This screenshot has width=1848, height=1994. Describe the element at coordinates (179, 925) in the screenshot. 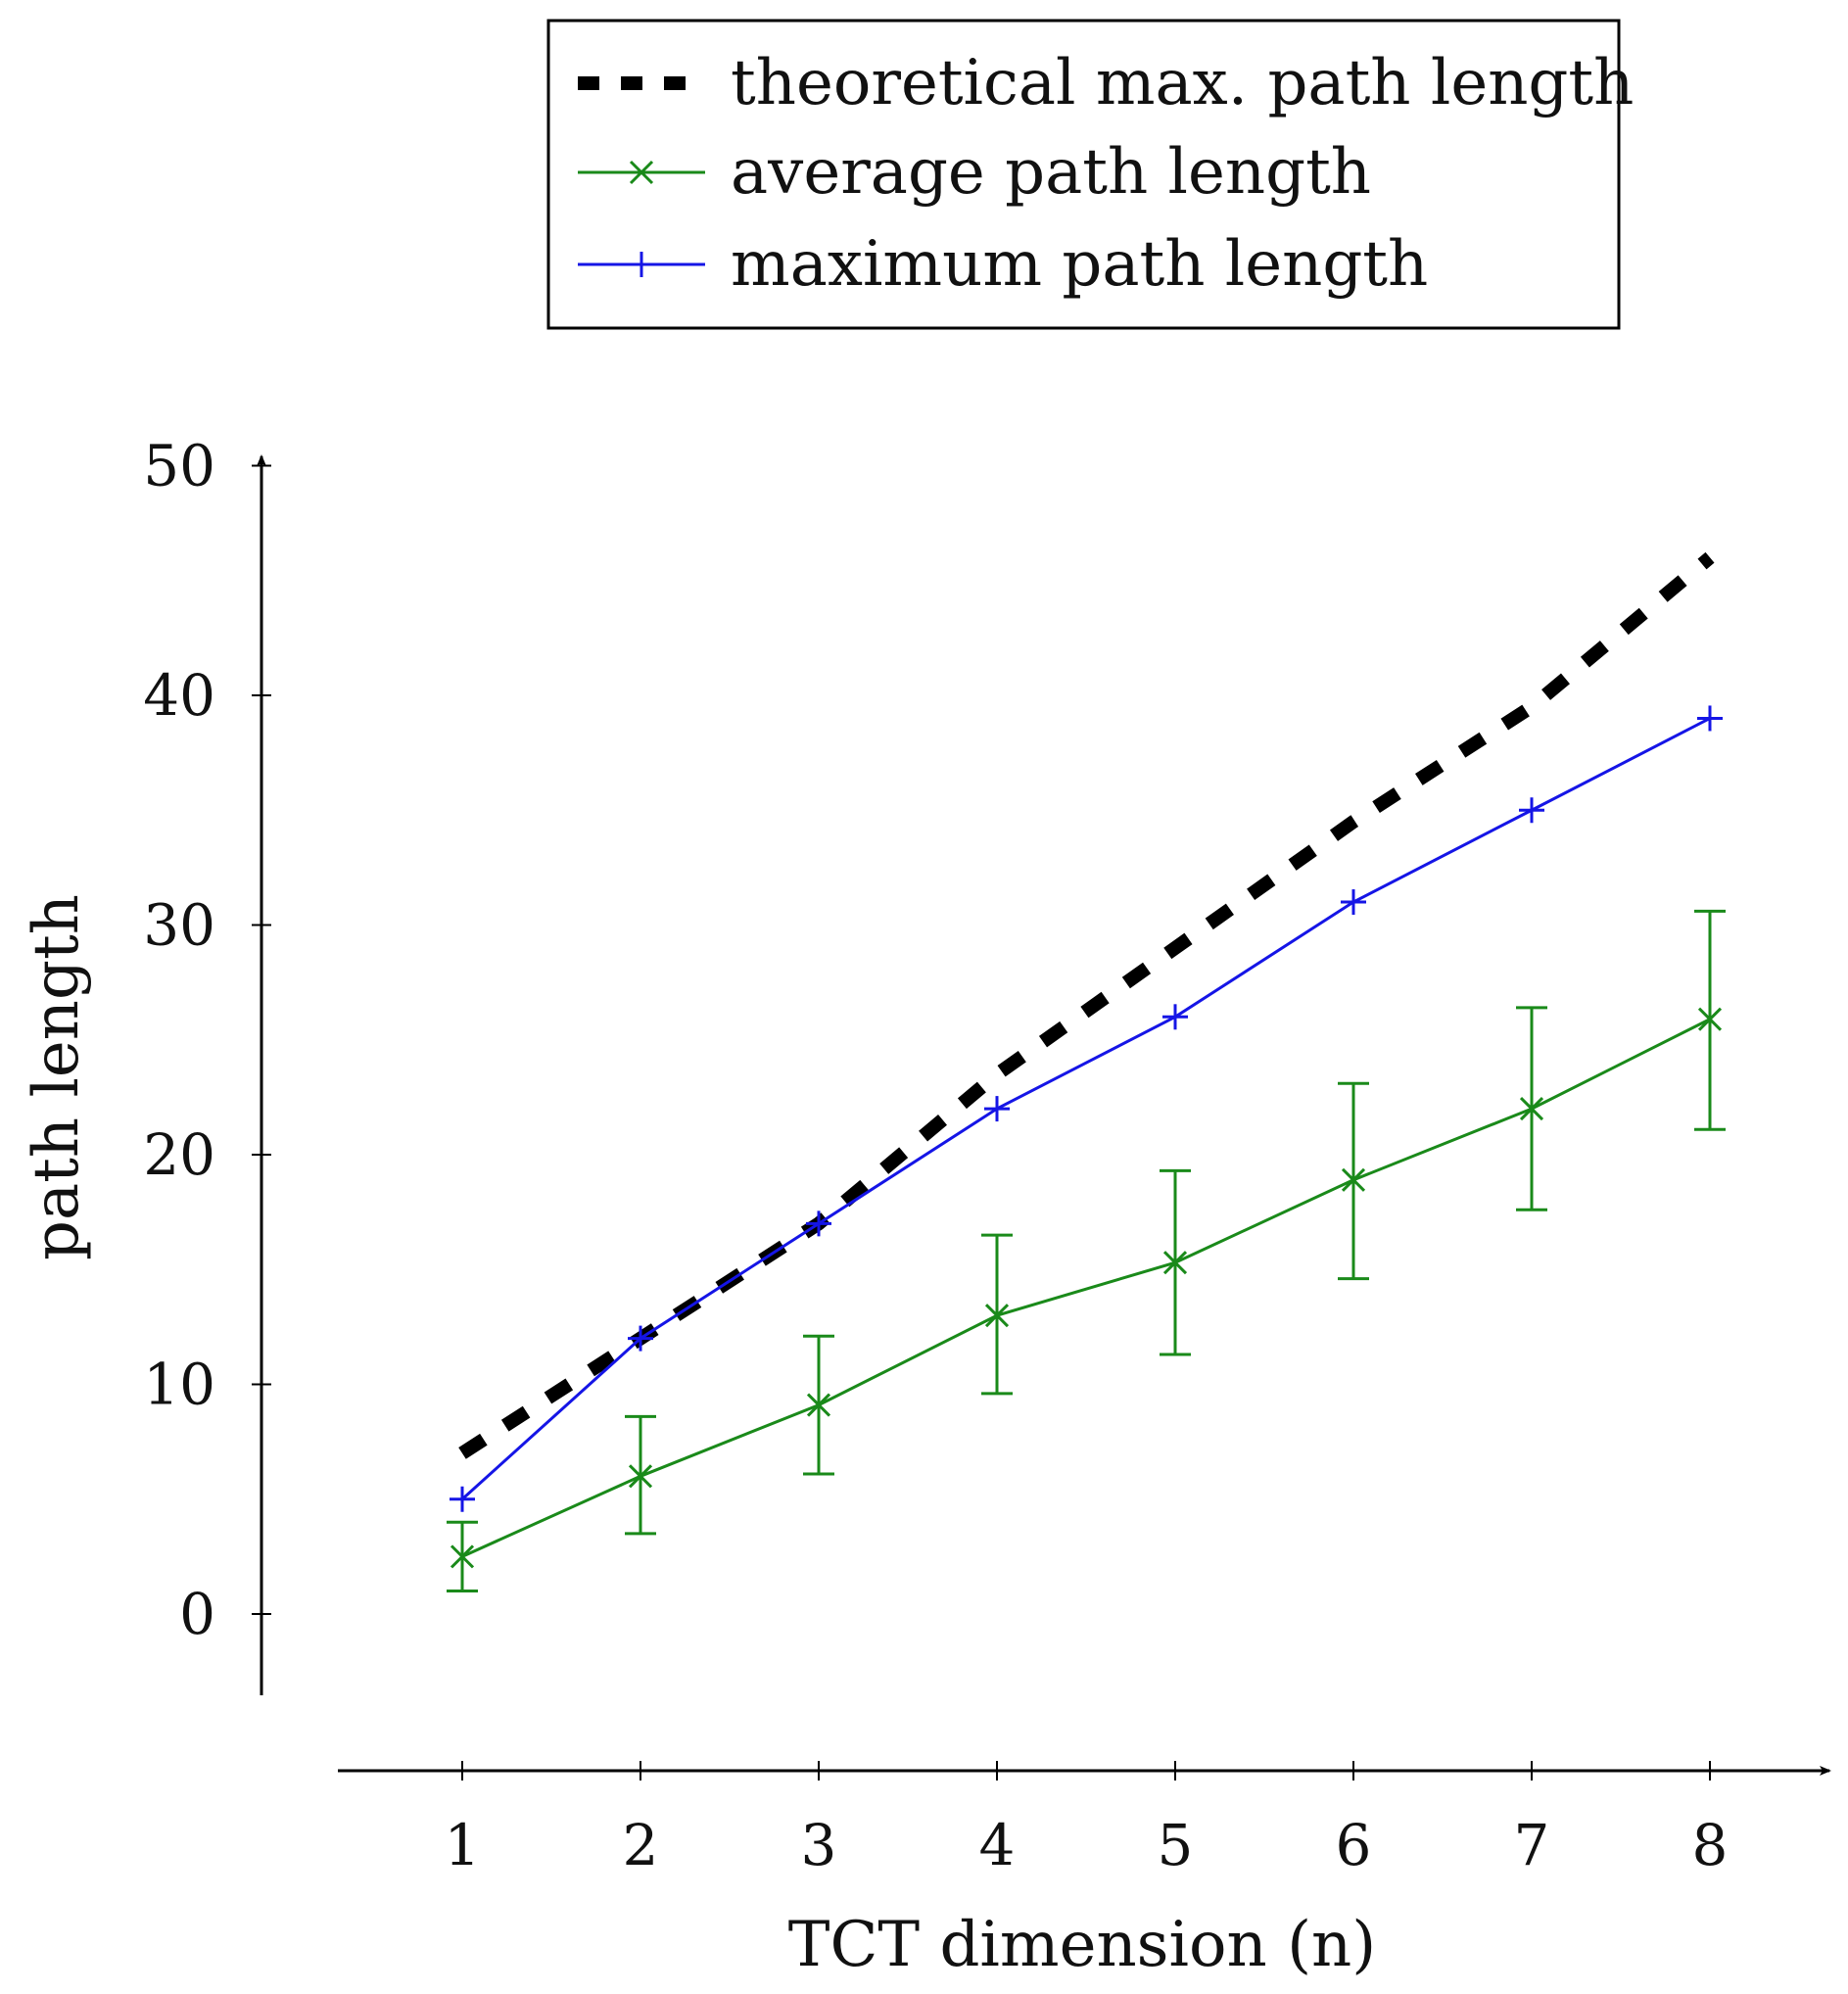

I see `y-tick-label: 30` at that location.